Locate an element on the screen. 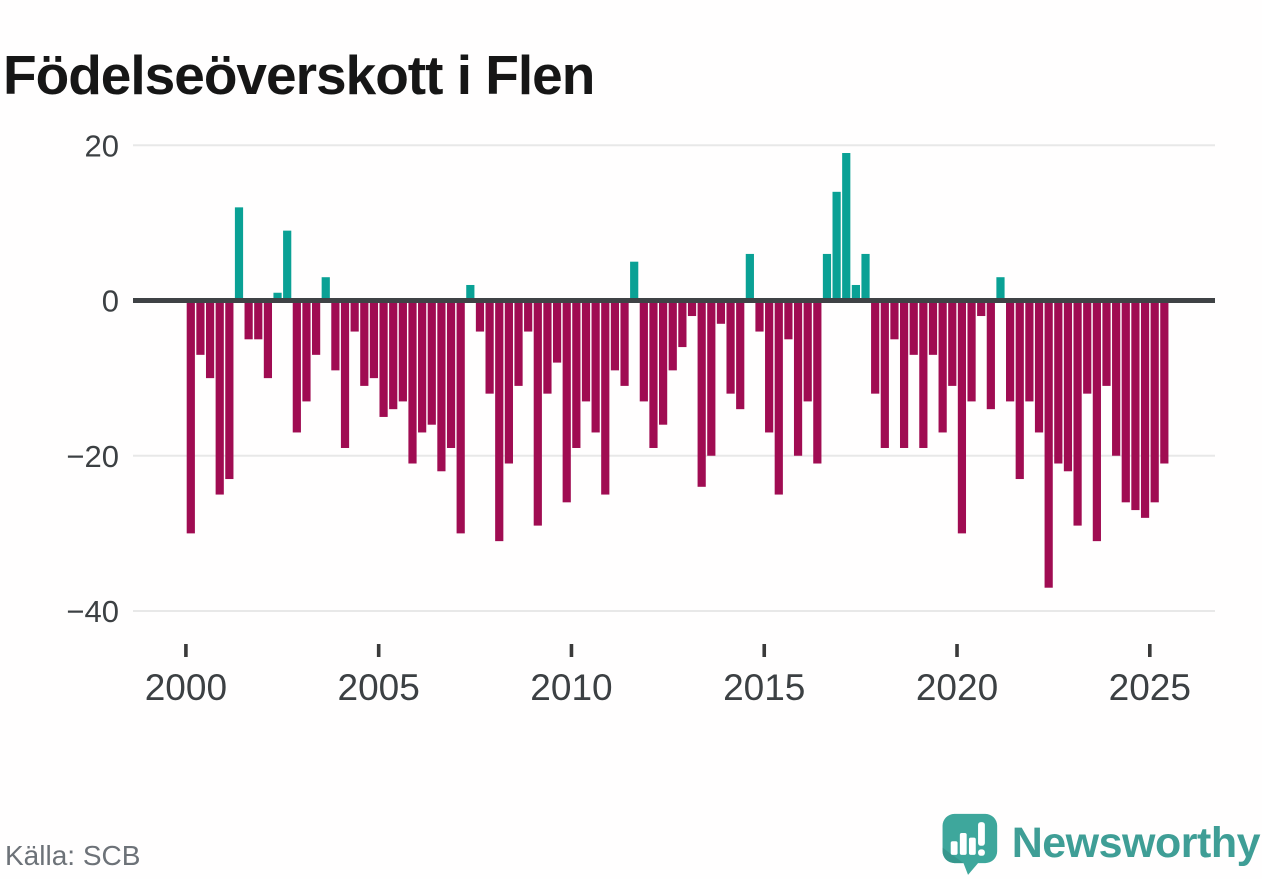 This screenshot has width=1262, height=879. bar-2011-q2 is located at coordinates (624, 344).